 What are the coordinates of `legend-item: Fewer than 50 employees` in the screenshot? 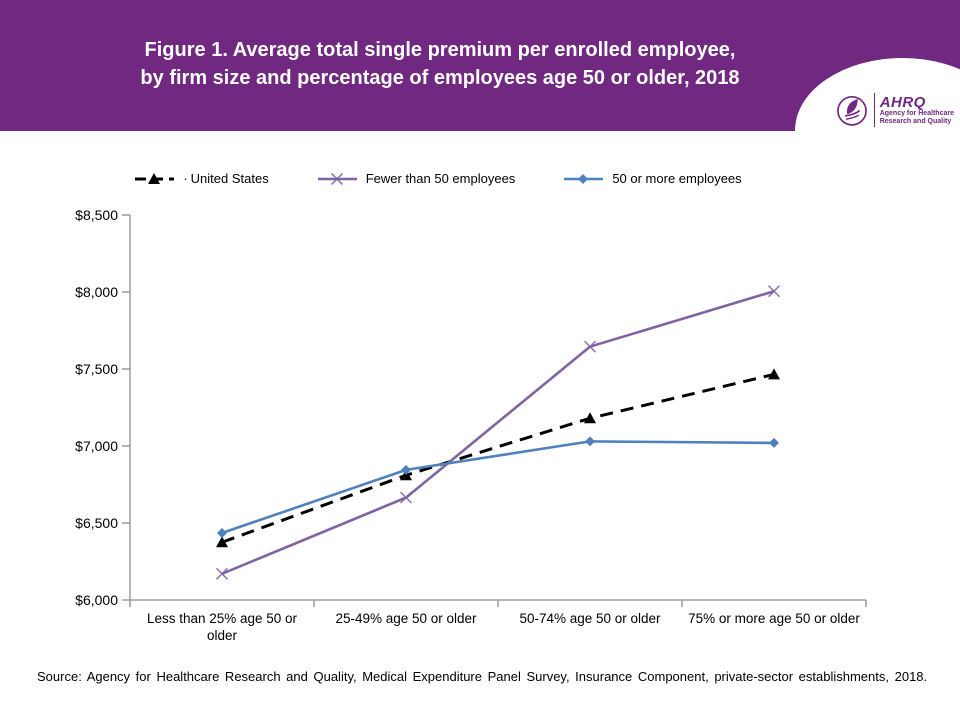 It's located at (416, 178).